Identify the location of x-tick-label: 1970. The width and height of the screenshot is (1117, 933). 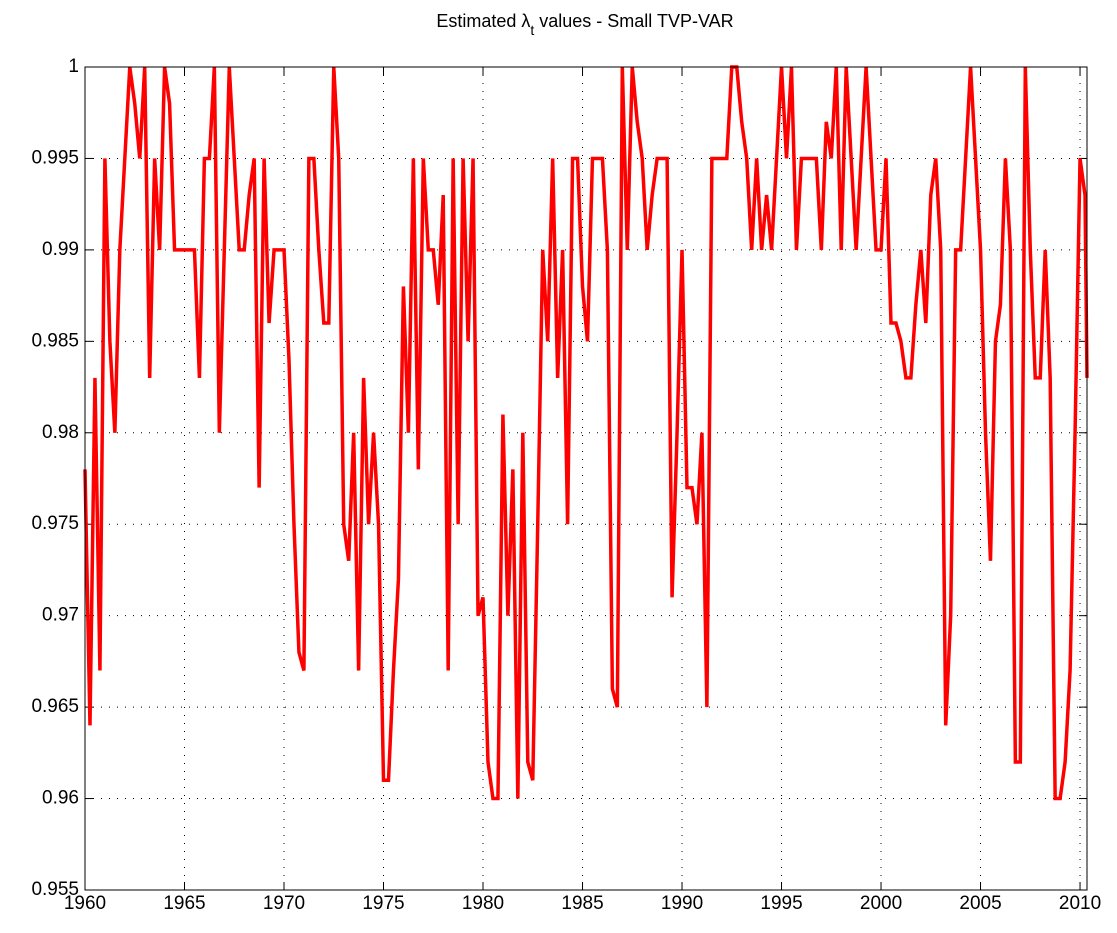
(284, 903).